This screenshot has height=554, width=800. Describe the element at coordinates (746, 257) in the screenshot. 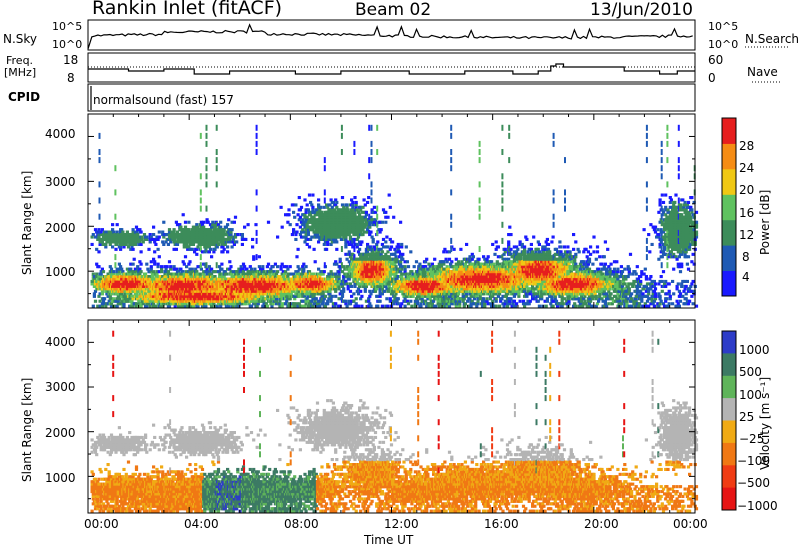

I see `power-cbar-tick-8: 8` at that location.